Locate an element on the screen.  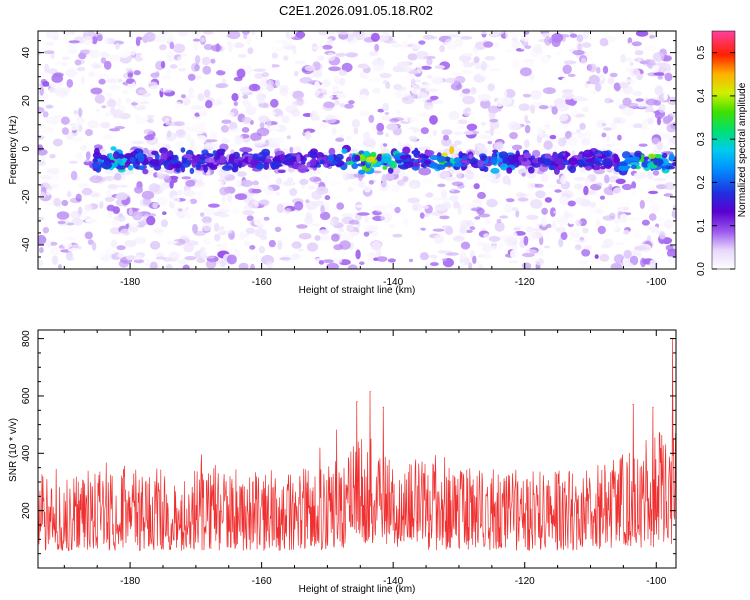
x-tick-label: -120 is located at coordinates (525, 282).